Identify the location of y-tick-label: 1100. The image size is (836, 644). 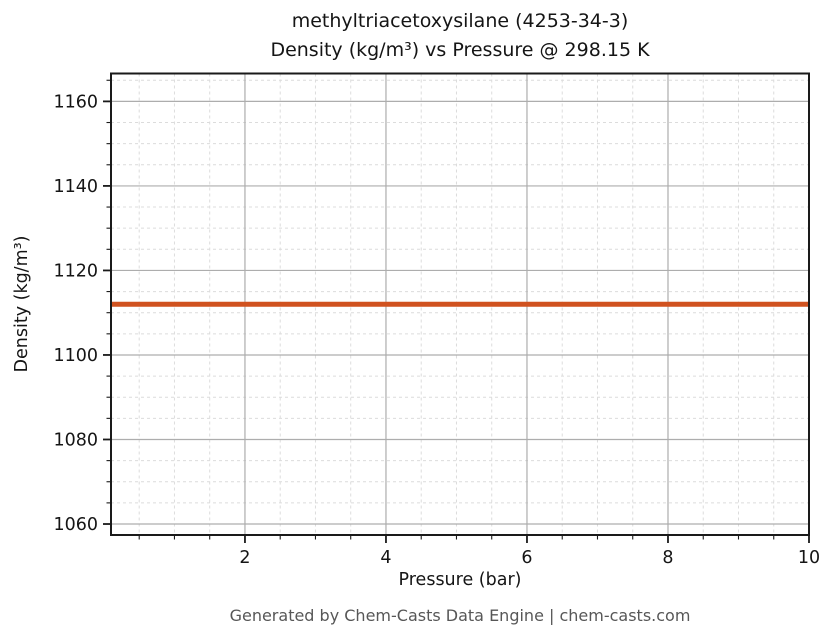
(75, 356).